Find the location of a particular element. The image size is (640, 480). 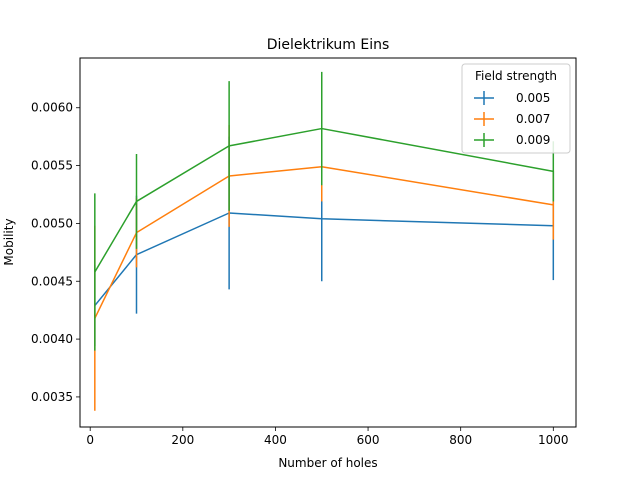

x-tick-label: 200 is located at coordinates (182, 440).